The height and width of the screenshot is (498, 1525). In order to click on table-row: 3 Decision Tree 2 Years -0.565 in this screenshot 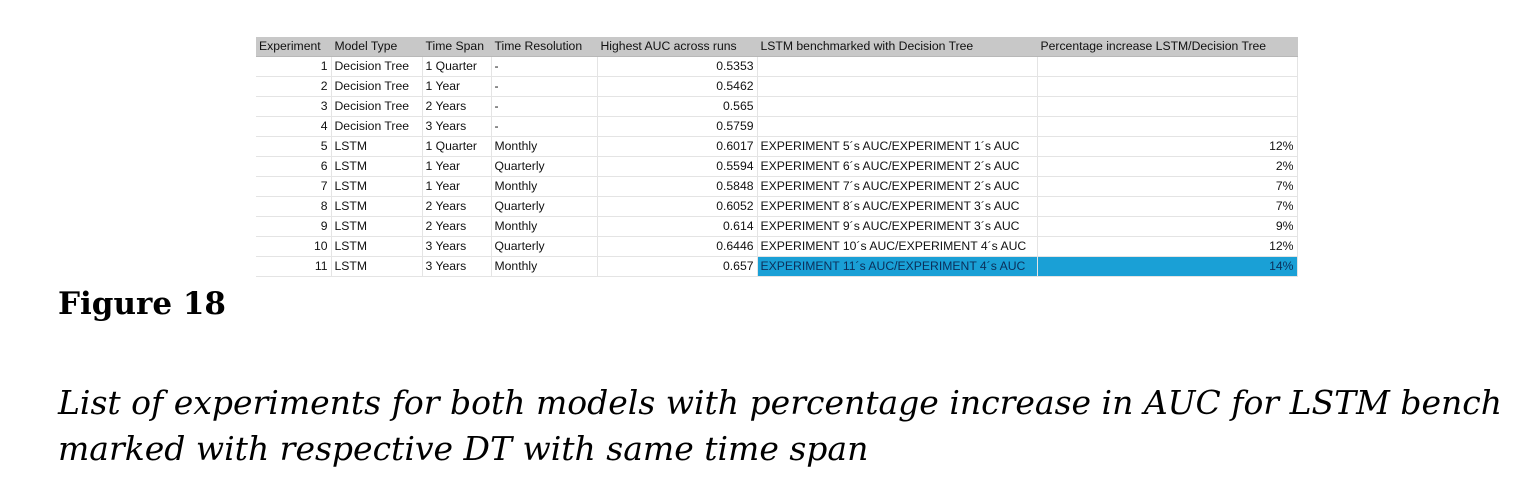, I will do `click(777, 106)`.